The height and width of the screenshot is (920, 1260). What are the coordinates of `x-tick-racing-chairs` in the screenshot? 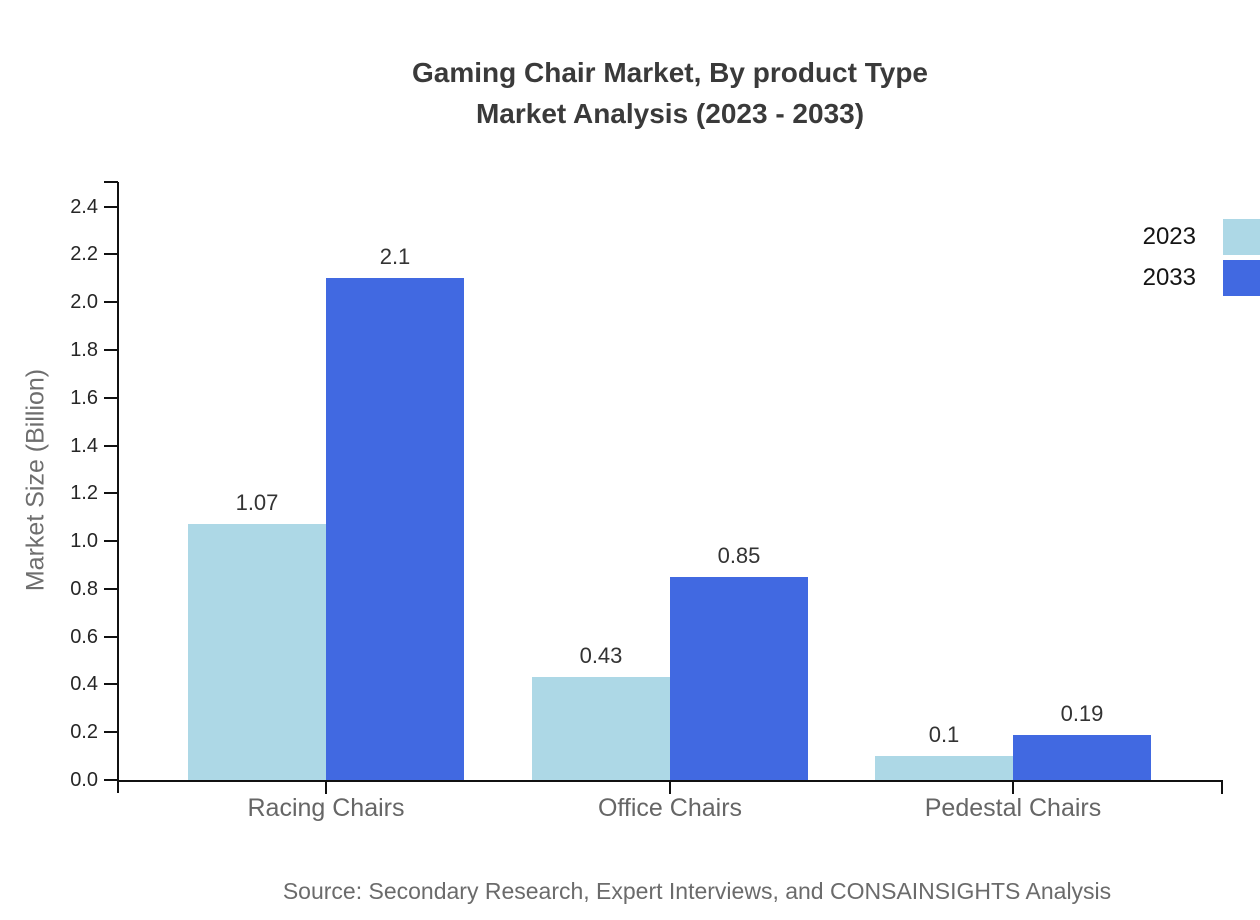 It's located at (326, 787).